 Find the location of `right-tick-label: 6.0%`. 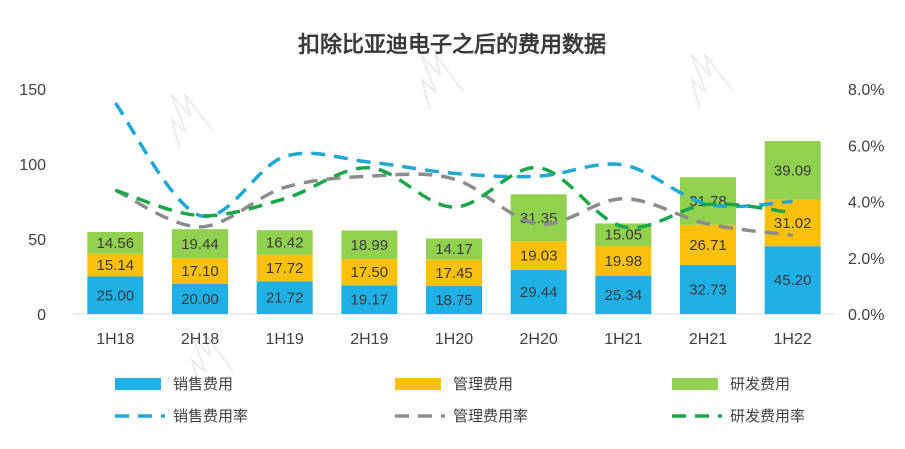

right-tick-label: 6.0% is located at coordinates (866, 146).